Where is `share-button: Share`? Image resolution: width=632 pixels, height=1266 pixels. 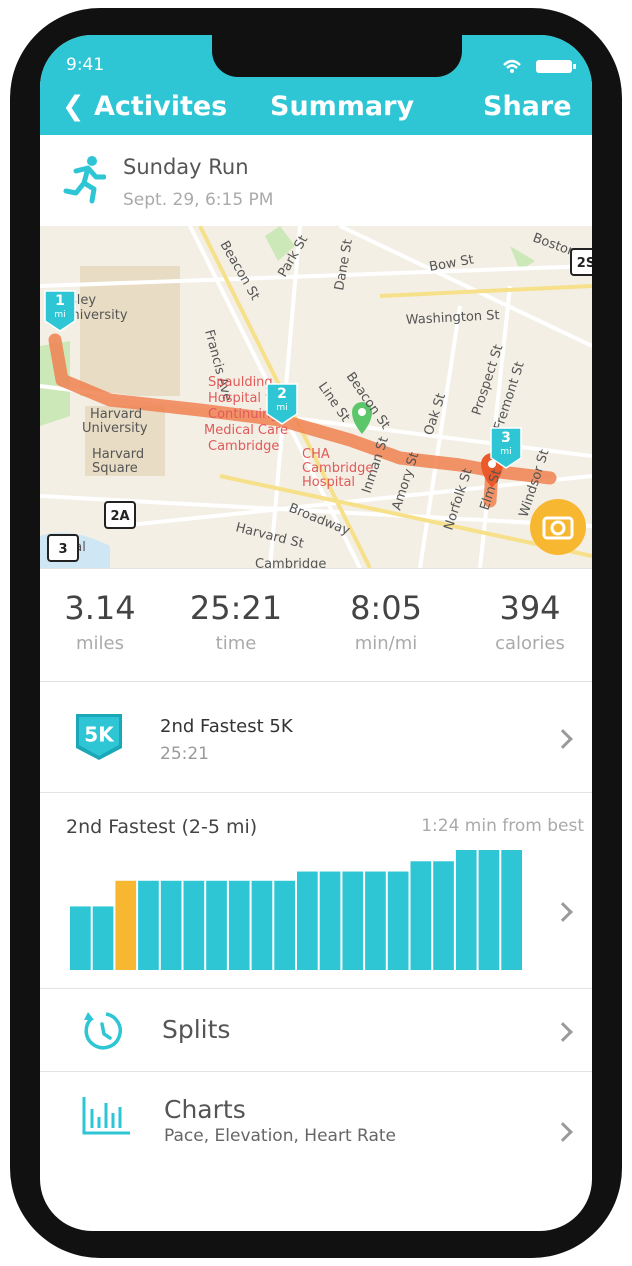
share-button: Share is located at coordinates (527, 106).